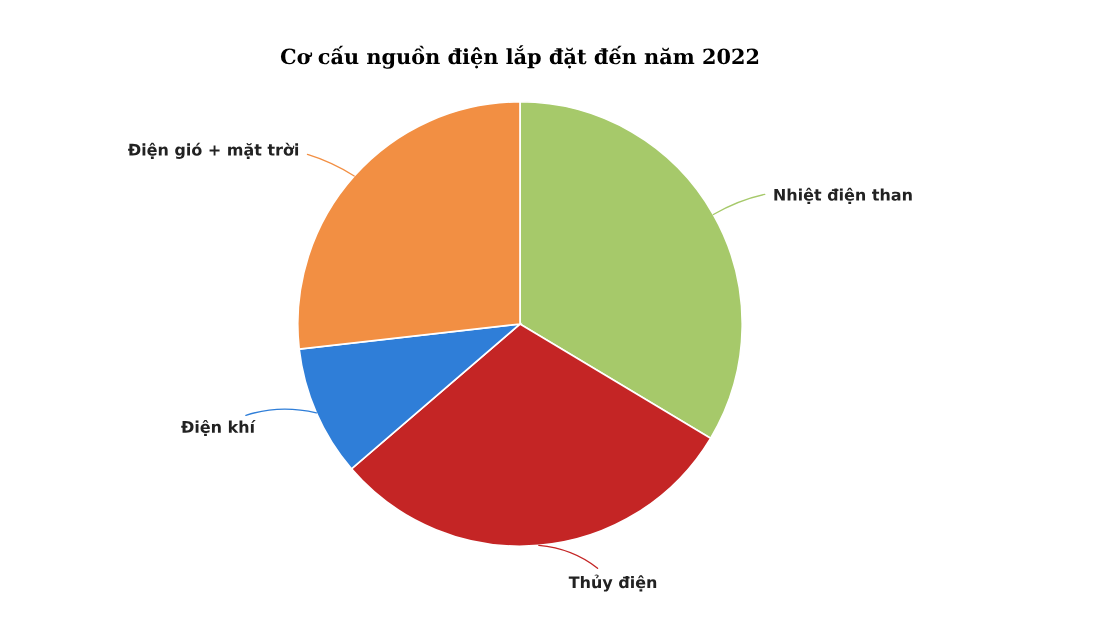  Describe the element at coordinates (519, 57) in the screenshot. I see `chart-title: Cơ cấu nguồn điện lắp đặt đến năm 2022` at that location.